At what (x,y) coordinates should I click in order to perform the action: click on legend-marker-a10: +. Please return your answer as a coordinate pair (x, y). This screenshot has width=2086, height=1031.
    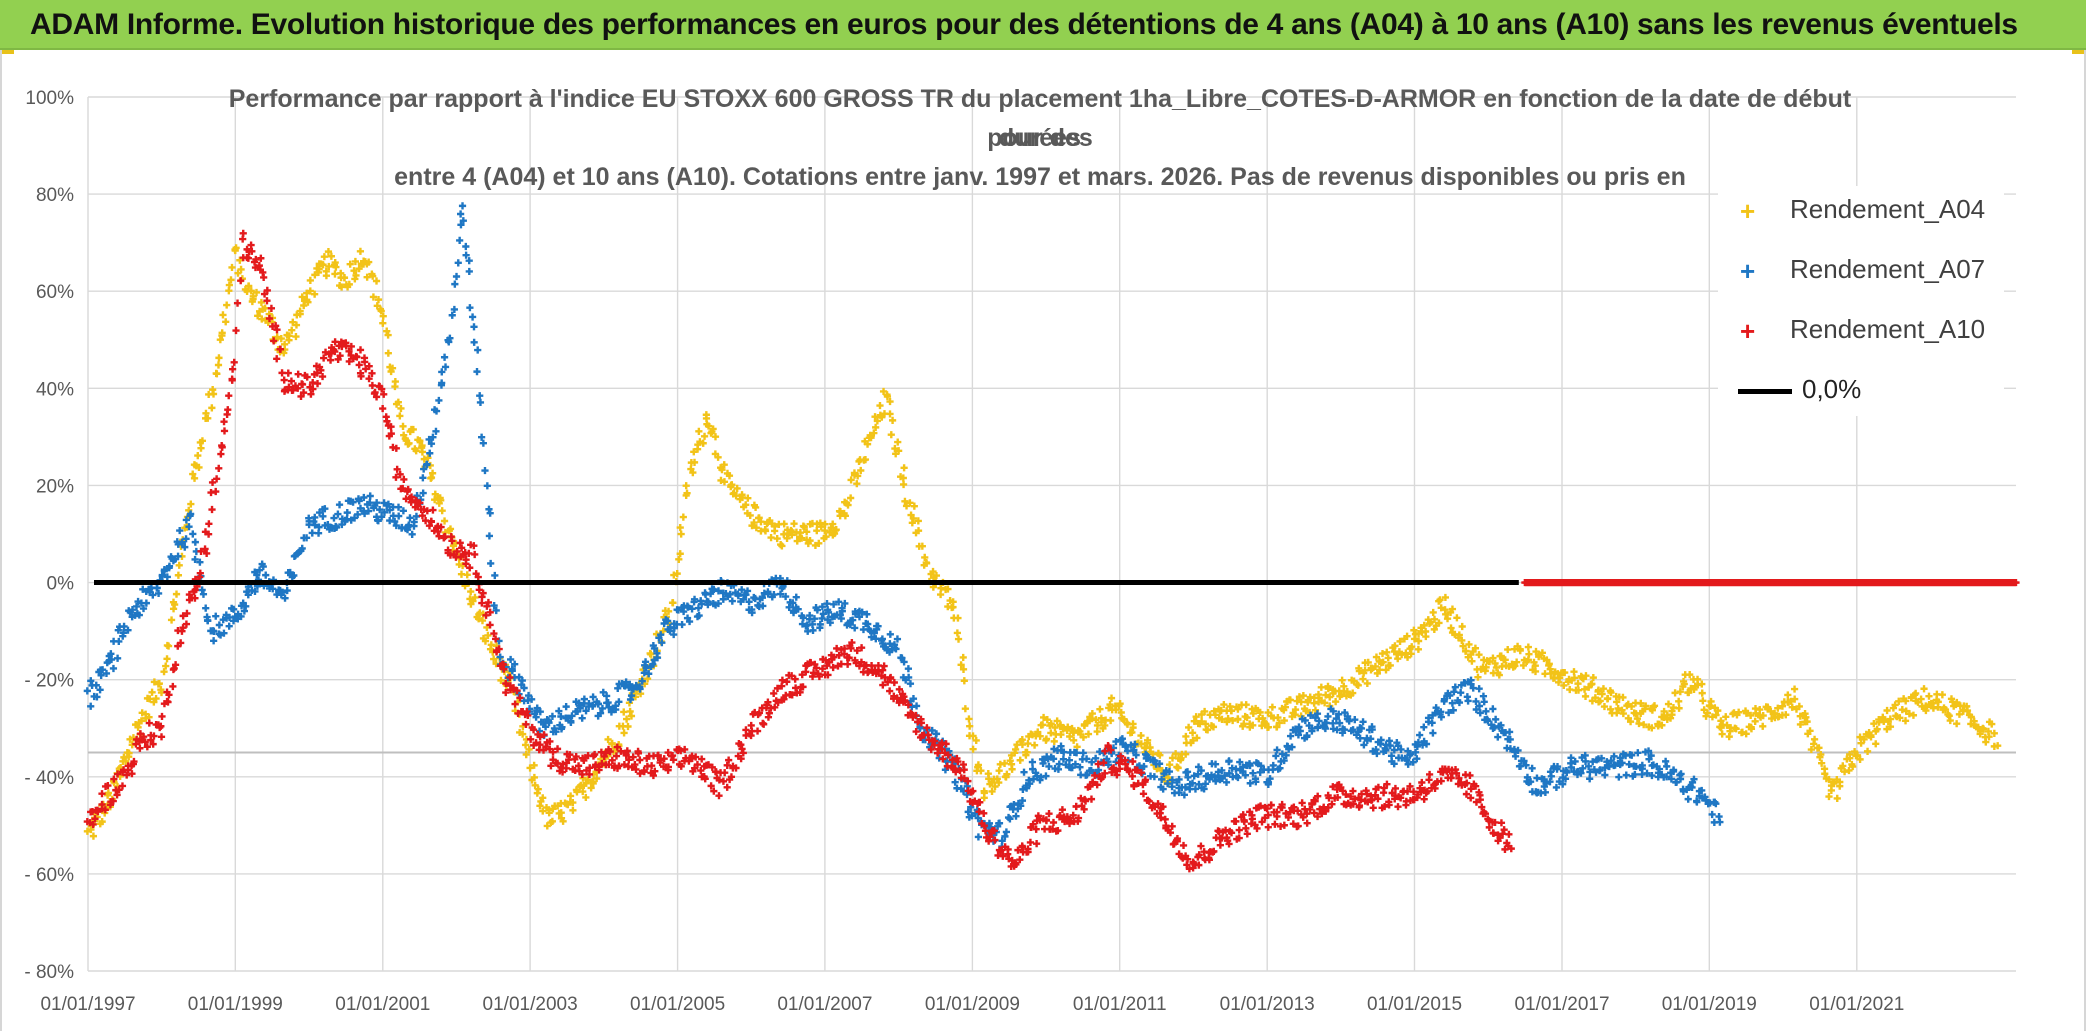
    Looking at the image, I should click on (1748, 331).